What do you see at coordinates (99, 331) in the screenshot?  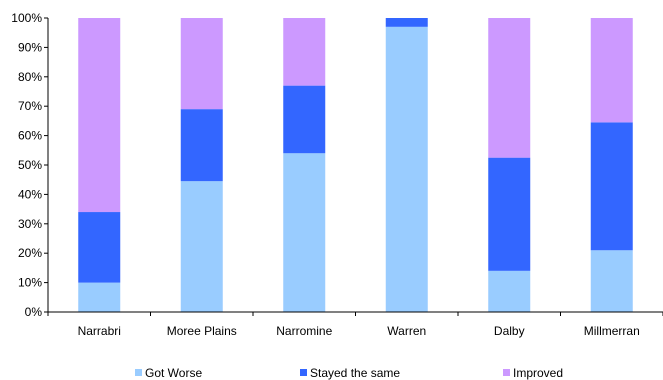 I see `x-tick-label: Narrabri` at bounding box center [99, 331].